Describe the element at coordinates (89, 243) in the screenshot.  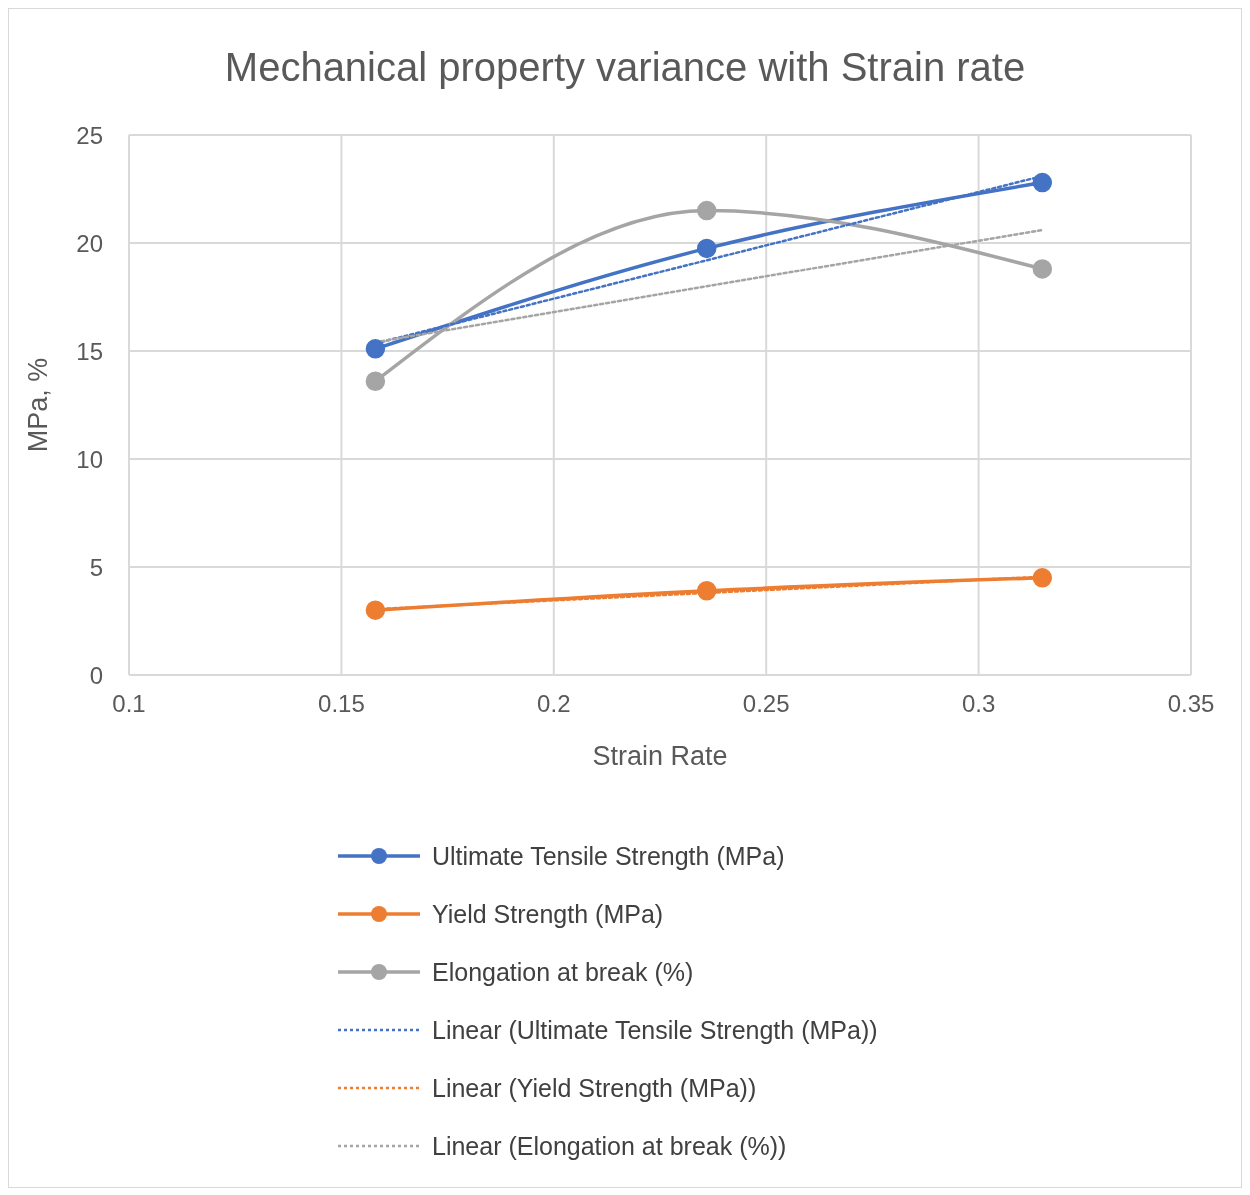
I see `y-tick-label: 20` at that location.